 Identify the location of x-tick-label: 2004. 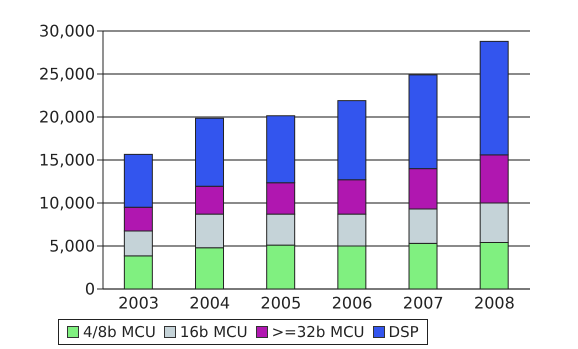
(209, 302).